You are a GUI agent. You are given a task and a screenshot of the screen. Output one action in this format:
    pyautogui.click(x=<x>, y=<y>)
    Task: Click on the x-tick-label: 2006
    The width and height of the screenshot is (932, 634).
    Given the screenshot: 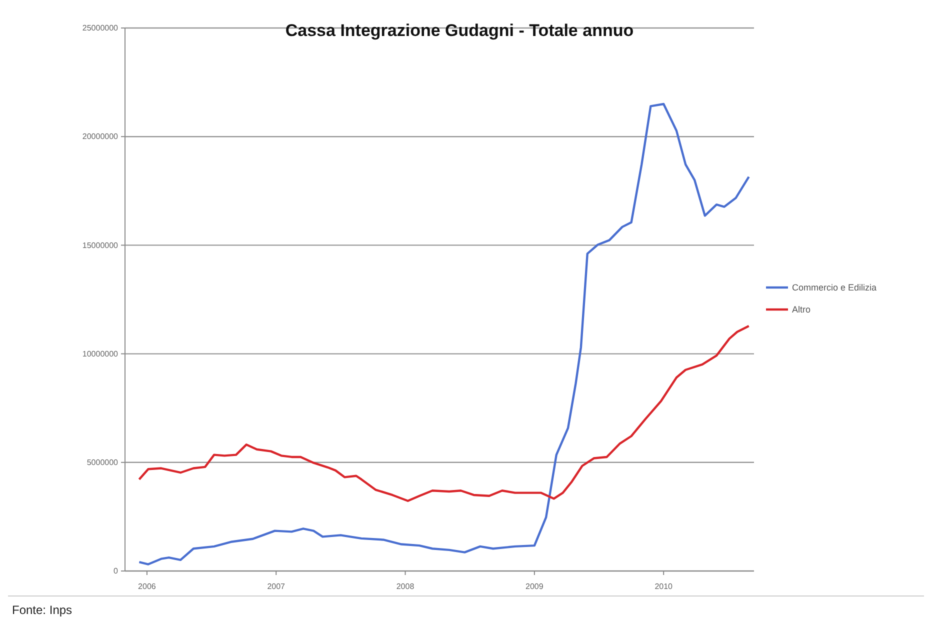 What is the action you would take?
    pyautogui.click(x=147, y=586)
    